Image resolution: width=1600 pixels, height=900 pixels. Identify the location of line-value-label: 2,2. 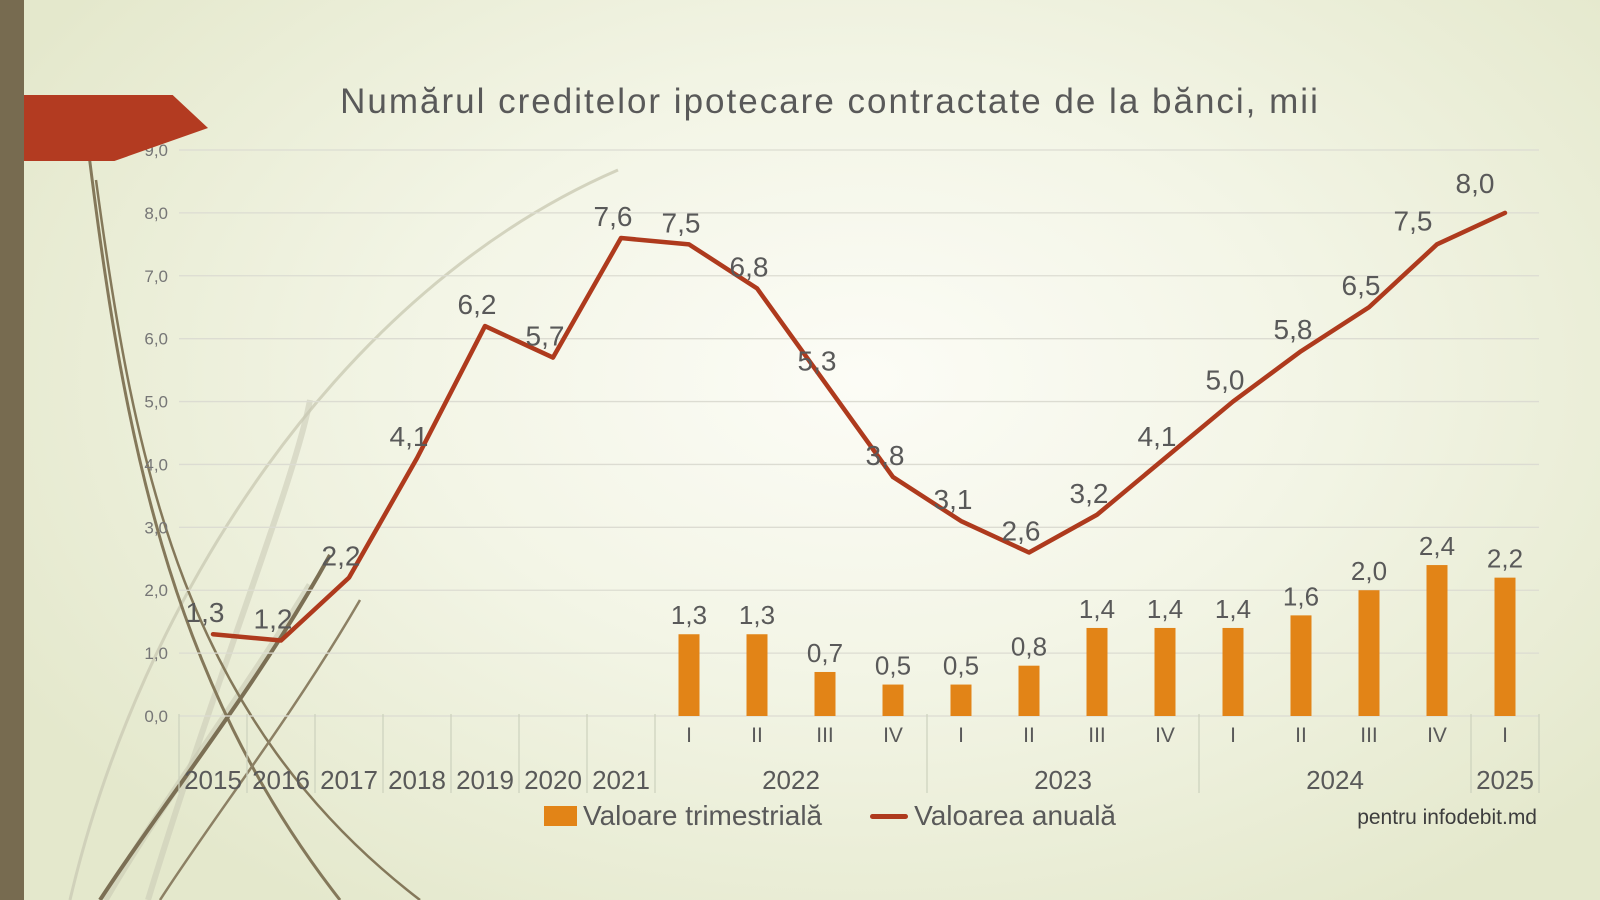
(341, 556).